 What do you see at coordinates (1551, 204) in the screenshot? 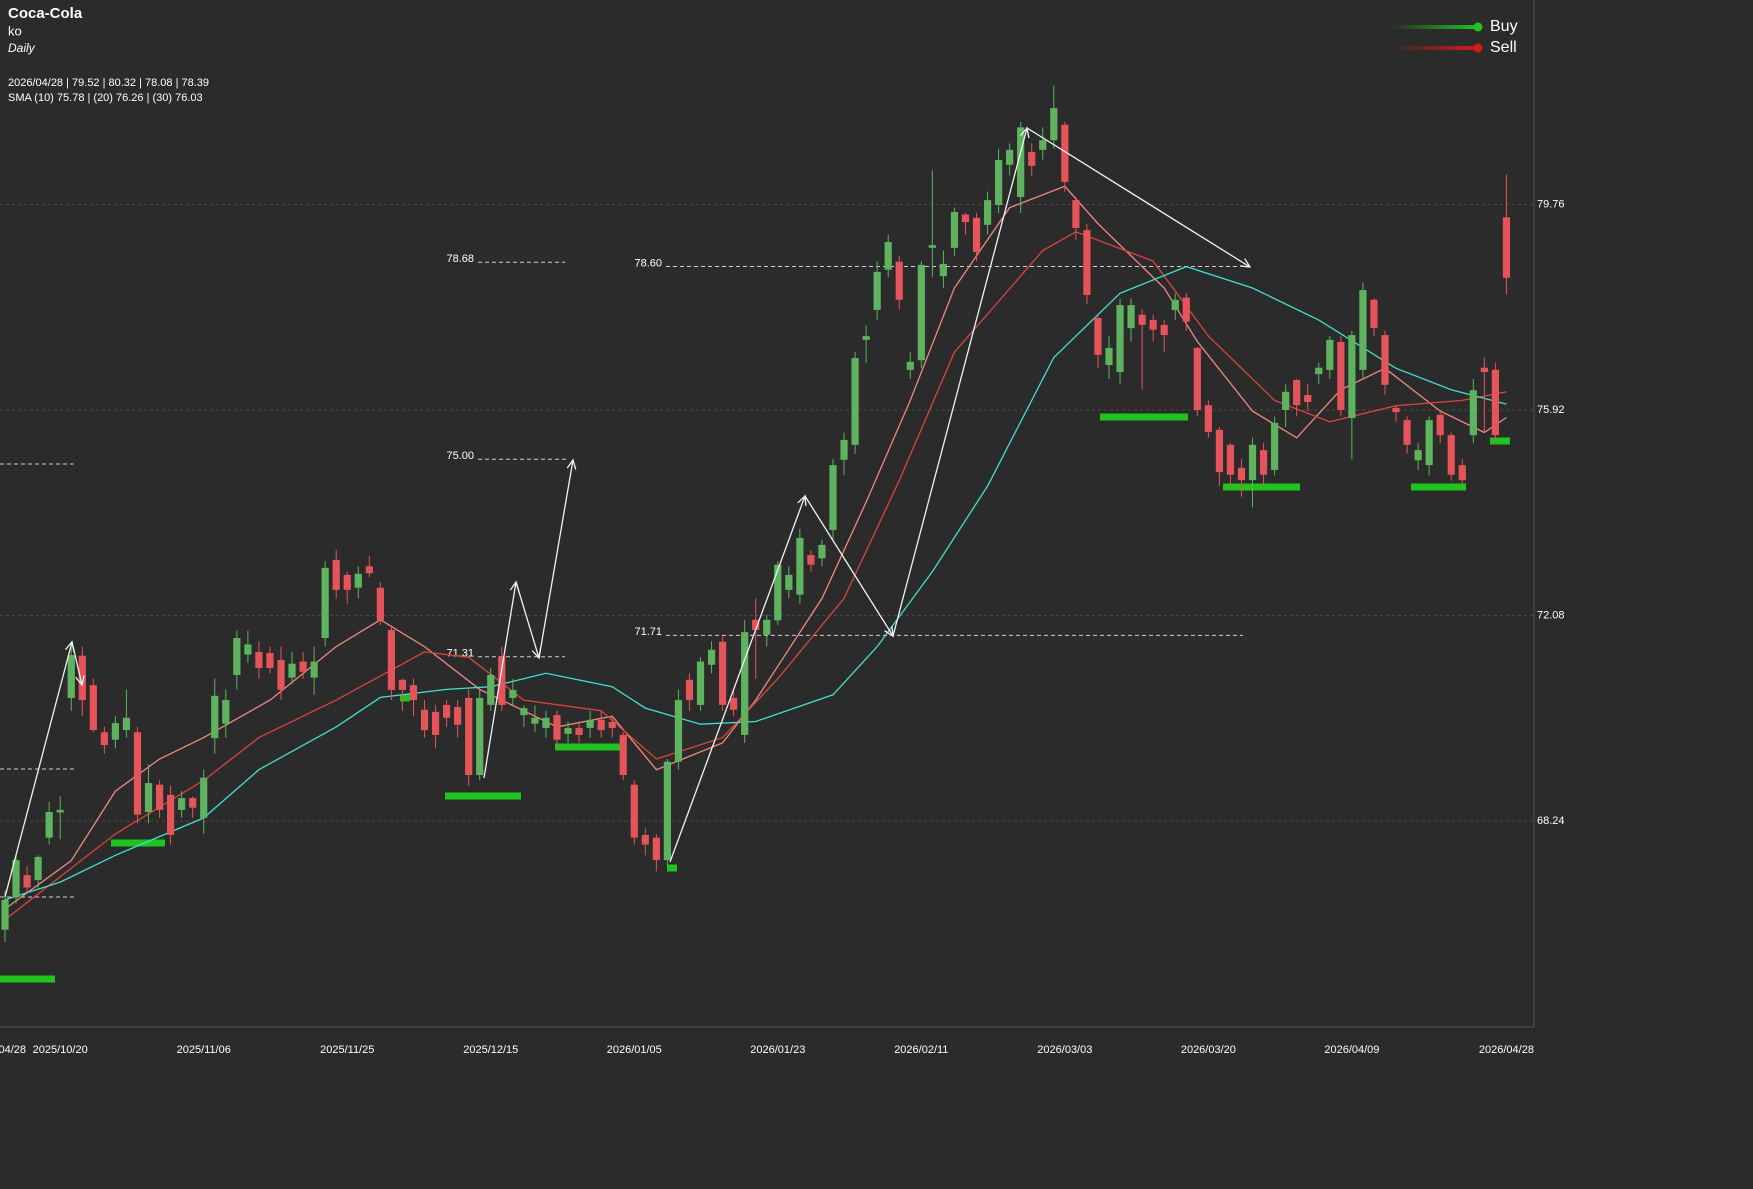
I see `y-tick-label: 79.76` at bounding box center [1551, 204].